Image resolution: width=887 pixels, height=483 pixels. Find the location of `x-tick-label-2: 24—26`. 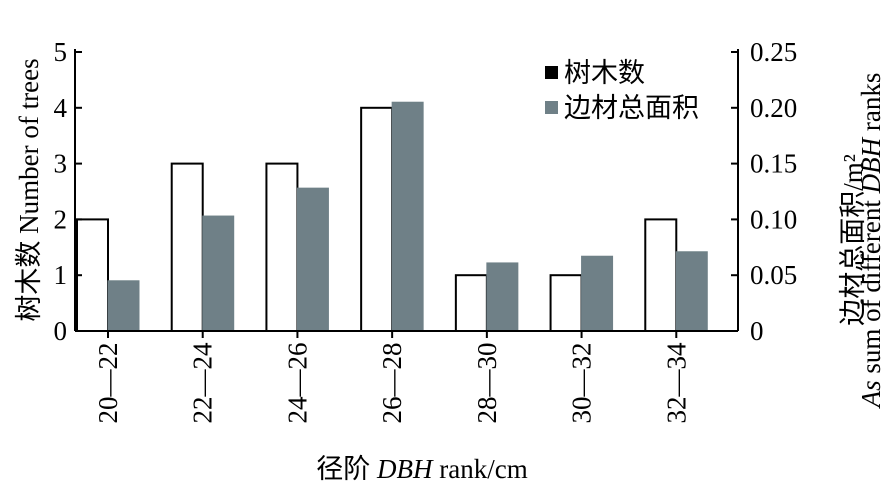

x-tick-label-2: 24—26 is located at coordinates (297, 383).